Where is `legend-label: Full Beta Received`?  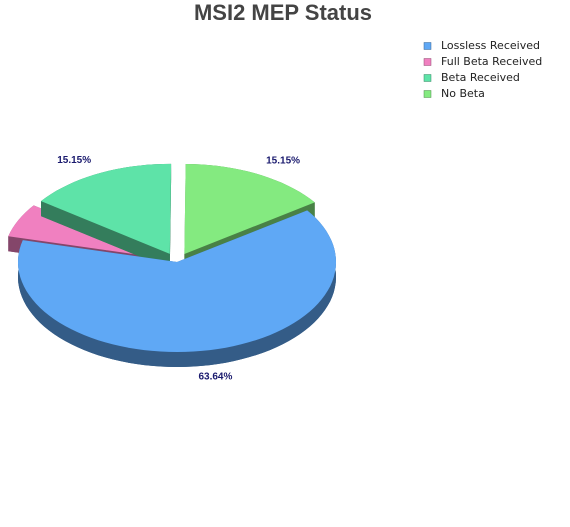
legend-label: Full Beta Received is located at coordinates (491, 61).